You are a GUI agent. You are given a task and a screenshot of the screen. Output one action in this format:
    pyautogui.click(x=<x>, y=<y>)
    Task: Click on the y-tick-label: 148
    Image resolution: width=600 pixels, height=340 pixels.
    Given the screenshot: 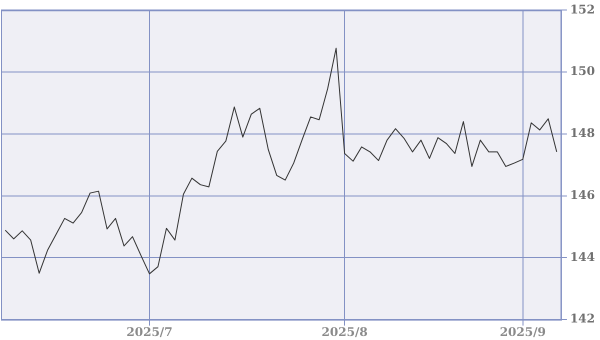 What is the action you would take?
    pyautogui.click(x=583, y=133)
    